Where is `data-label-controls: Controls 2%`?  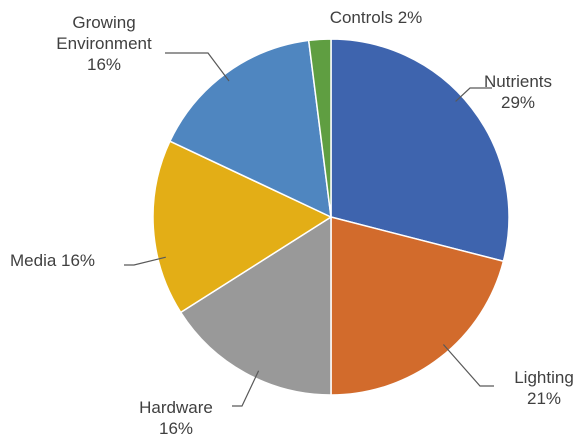
data-label-controls: Controls 2% is located at coordinates (376, 17).